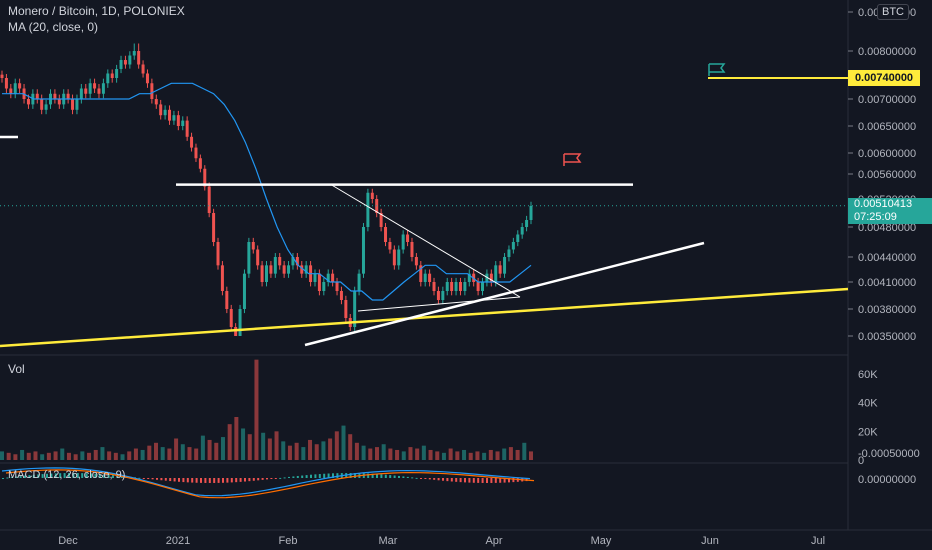  What do you see at coordinates (388, 541) in the screenshot?
I see `time-axis-label: Mar` at bounding box center [388, 541].